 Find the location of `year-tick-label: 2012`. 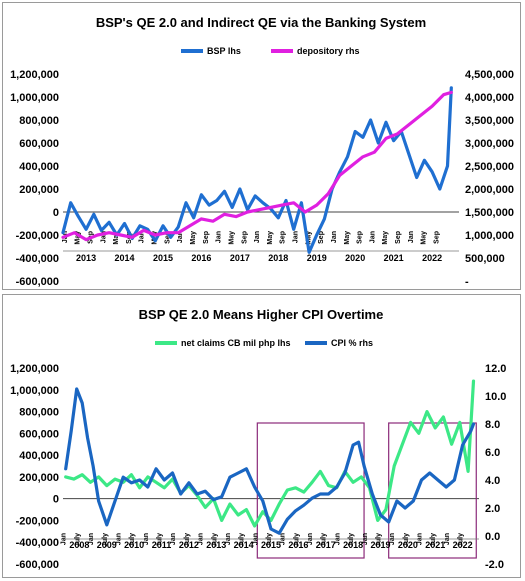

year-tick-label: 2012 is located at coordinates (189, 545).